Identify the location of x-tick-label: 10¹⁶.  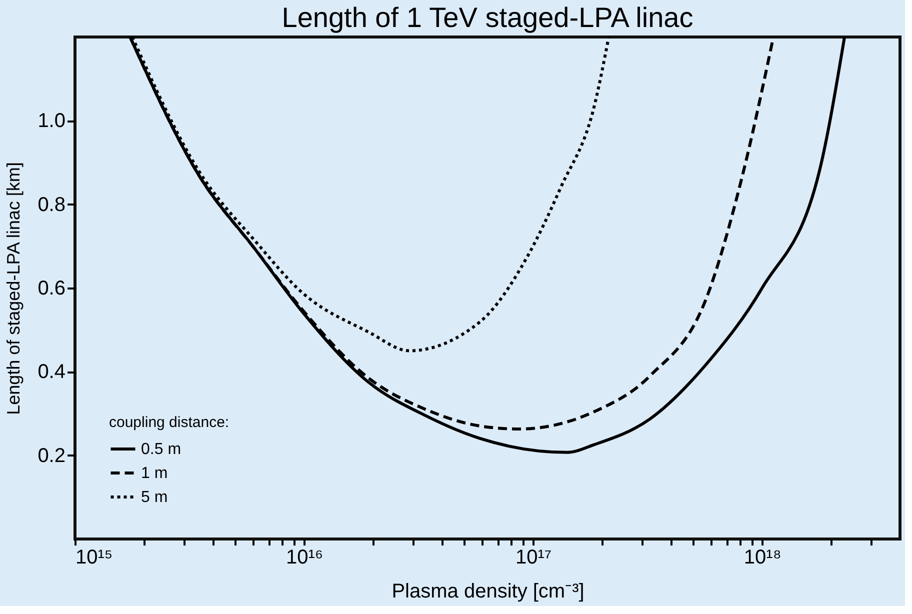
(305, 557).